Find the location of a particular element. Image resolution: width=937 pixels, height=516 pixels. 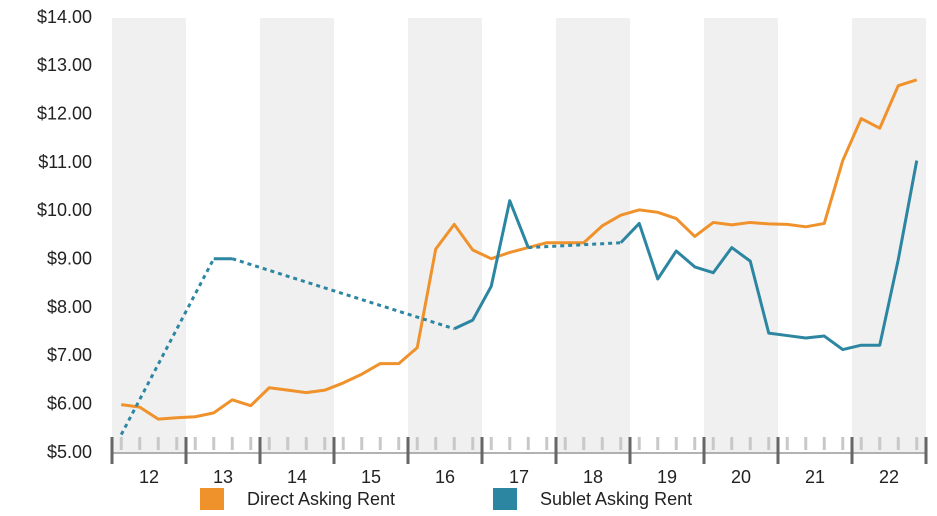

x-tick-label: 22 is located at coordinates (889, 477).